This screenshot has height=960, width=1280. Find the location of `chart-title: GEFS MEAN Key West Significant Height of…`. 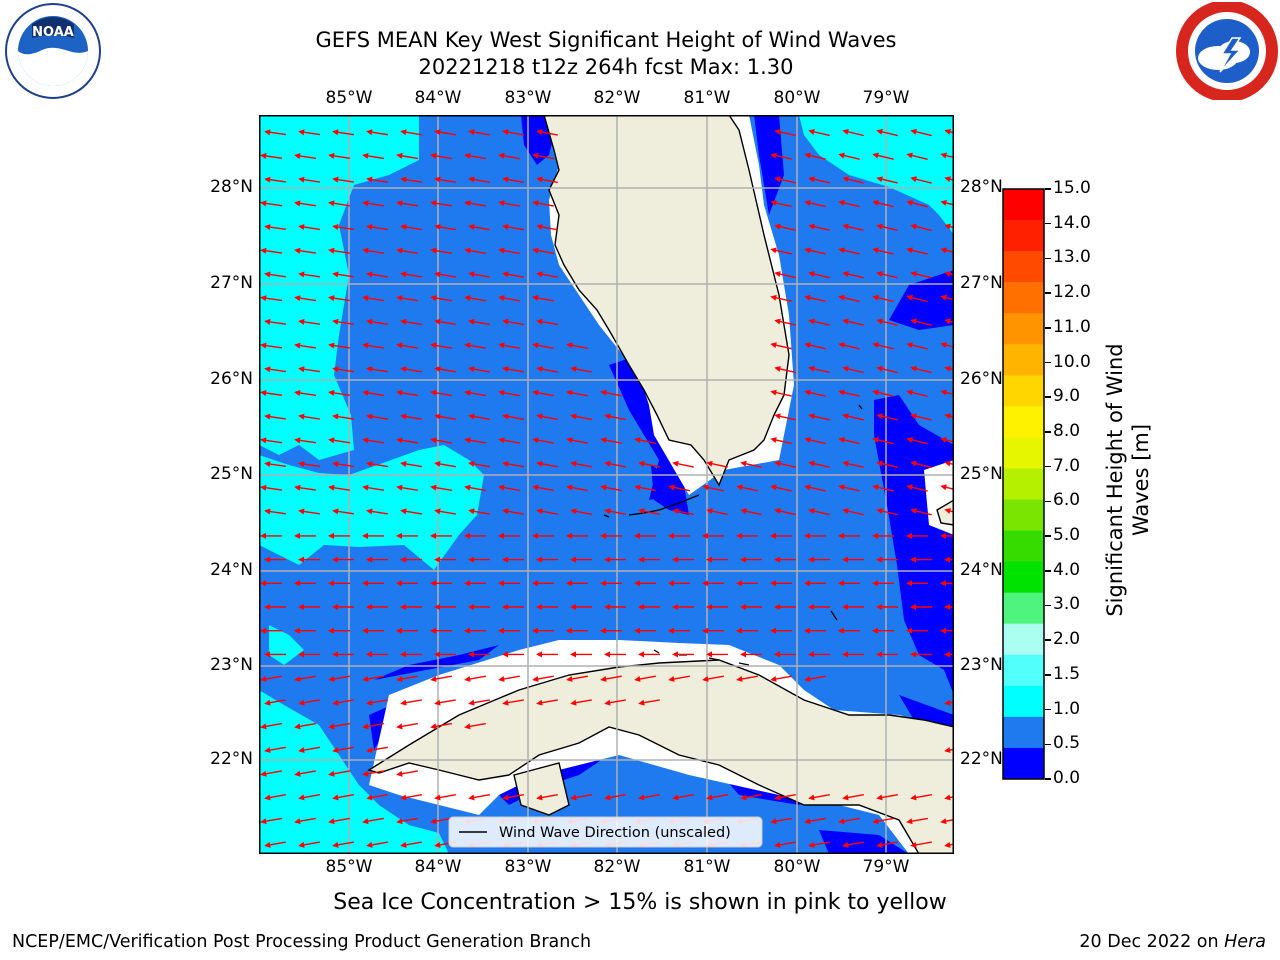

chart-title: GEFS MEAN Key West Significant Height of… is located at coordinates (606, 40).